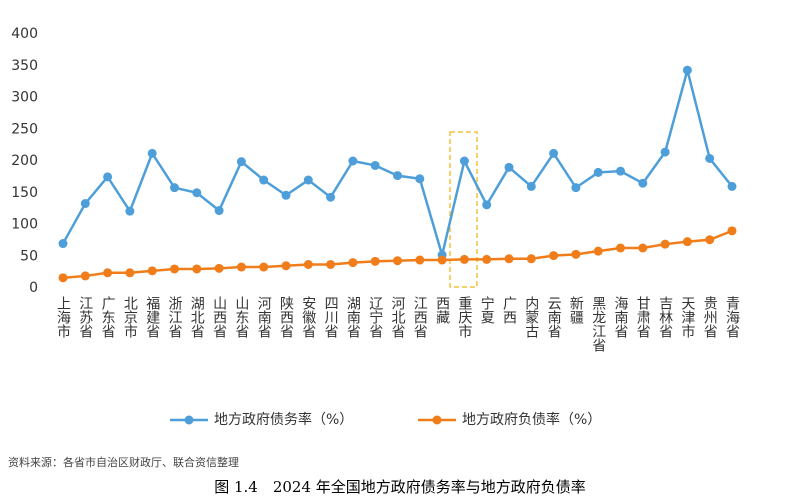 This screenshot has width=800, height=500. I want to click on x-tick-label: 辽宁省, so click(375, 317).